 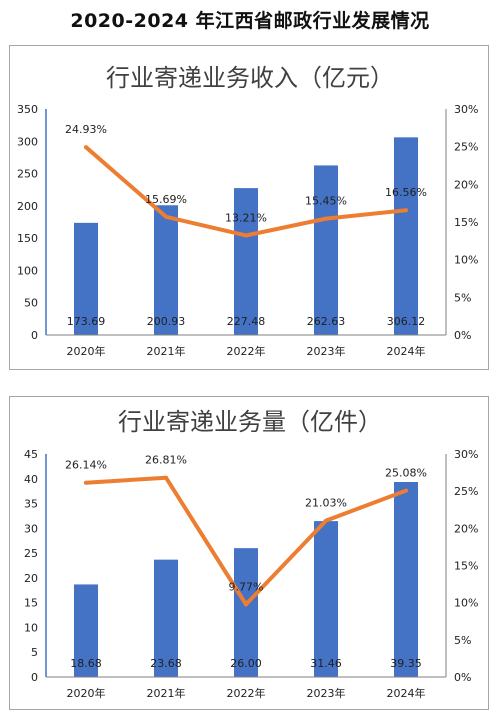 I want to click on bar-value-label: 262.63, so click(x=326, y=321).